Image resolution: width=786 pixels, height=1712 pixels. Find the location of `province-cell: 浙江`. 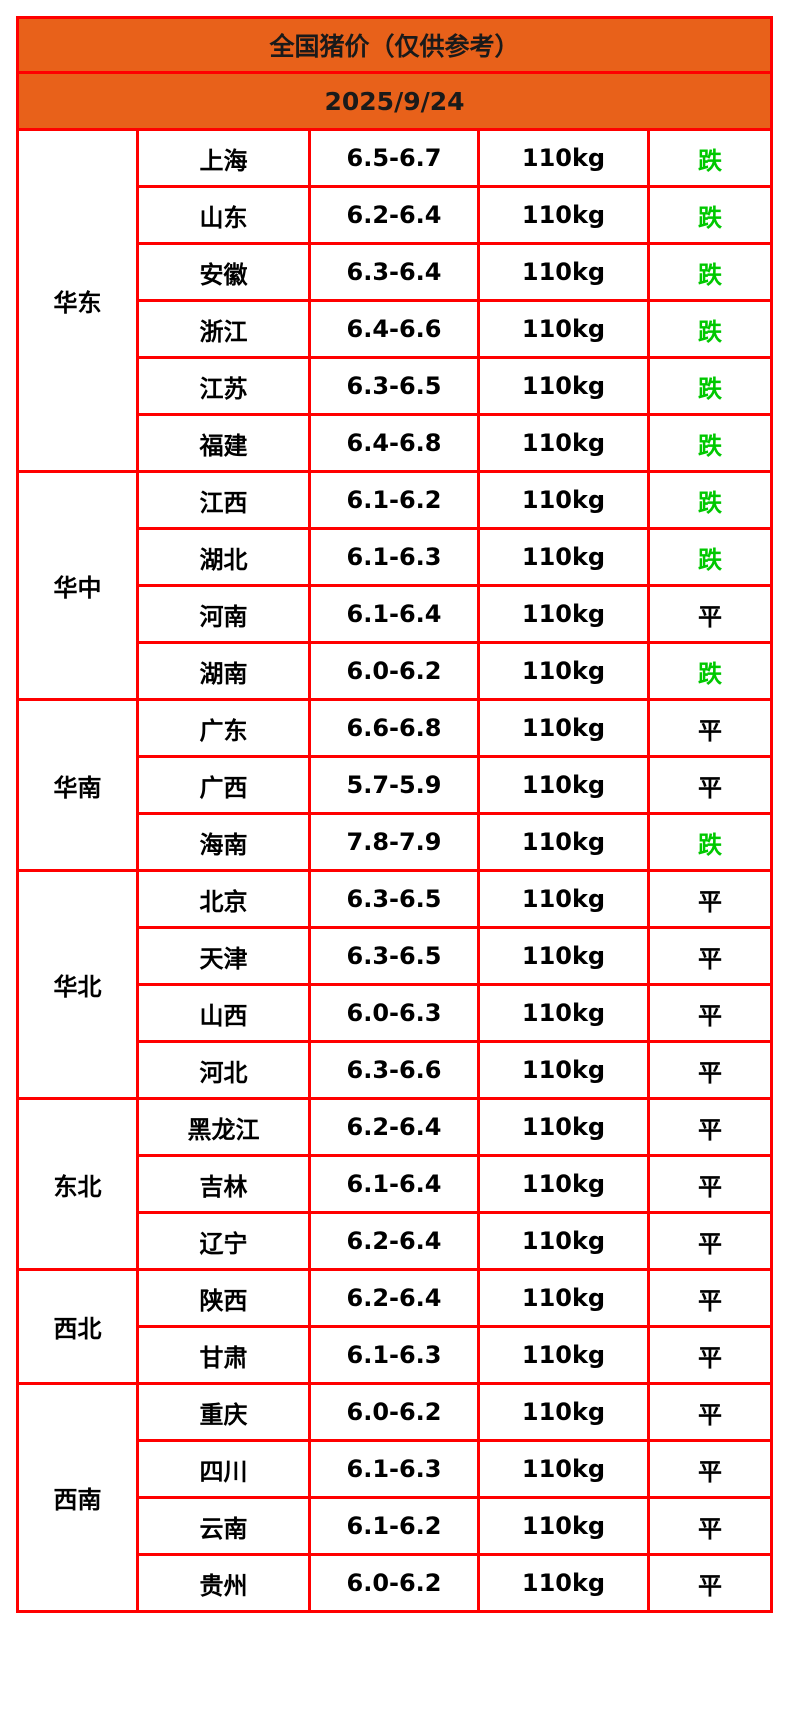

province-cell: 浙江 is located at coordinates (223, 329).